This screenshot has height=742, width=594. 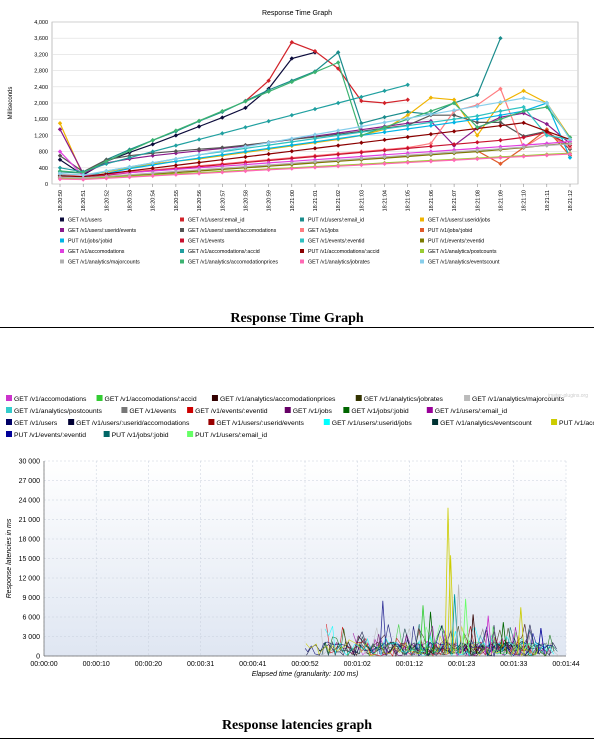 What do you see at coordinates (216, 221) in the screenshot?
I see `legend-entry: GET /v1/users/:email_id` at bounding box center [216, 221].